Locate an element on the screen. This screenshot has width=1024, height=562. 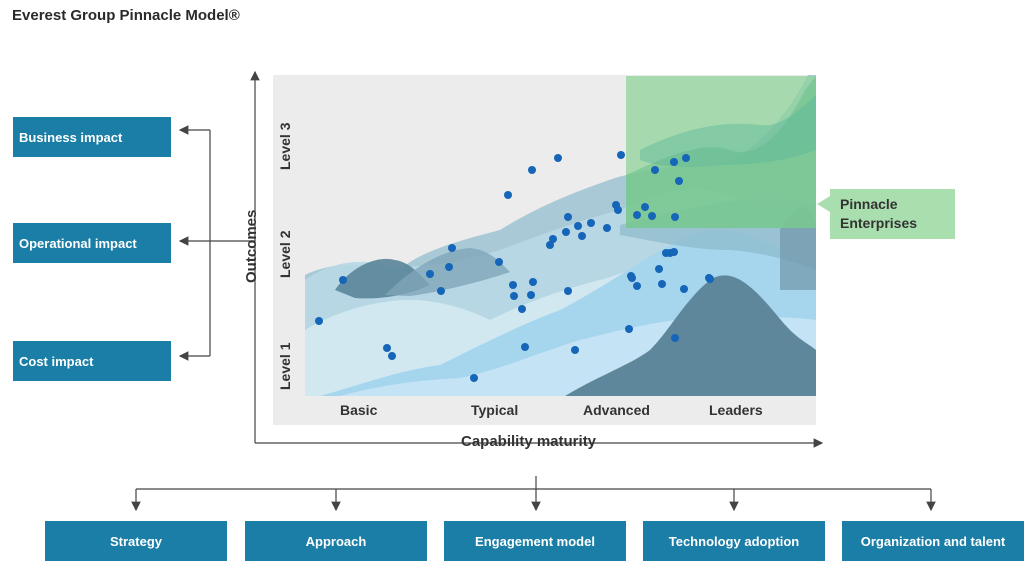
x-axis-label: Capability maturity is located at coordinates (529, 441).